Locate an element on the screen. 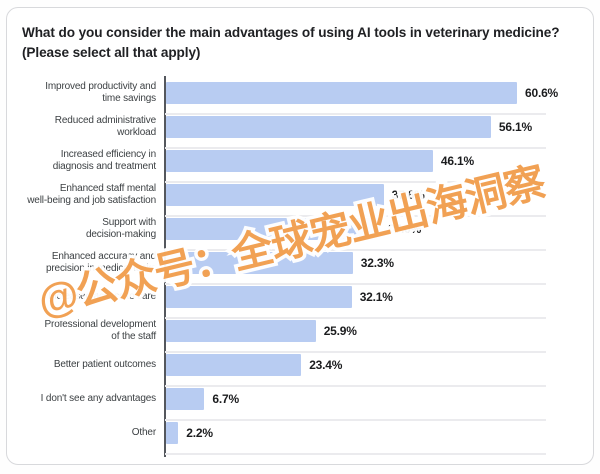 The width and height of the screenshot is (600, 474). category-label-line: Other is located at coordinates (143, 432).